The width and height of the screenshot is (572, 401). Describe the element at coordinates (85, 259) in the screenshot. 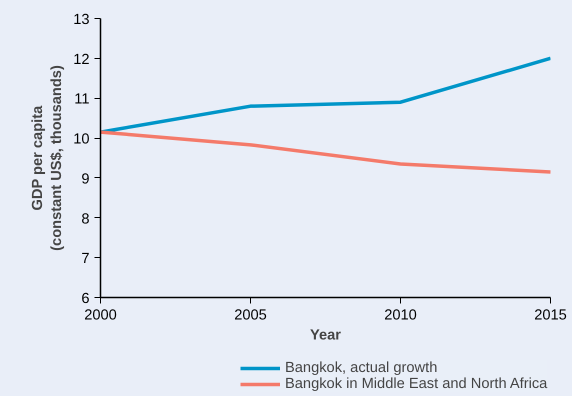

I see `y-tick-label: 7` at that location.